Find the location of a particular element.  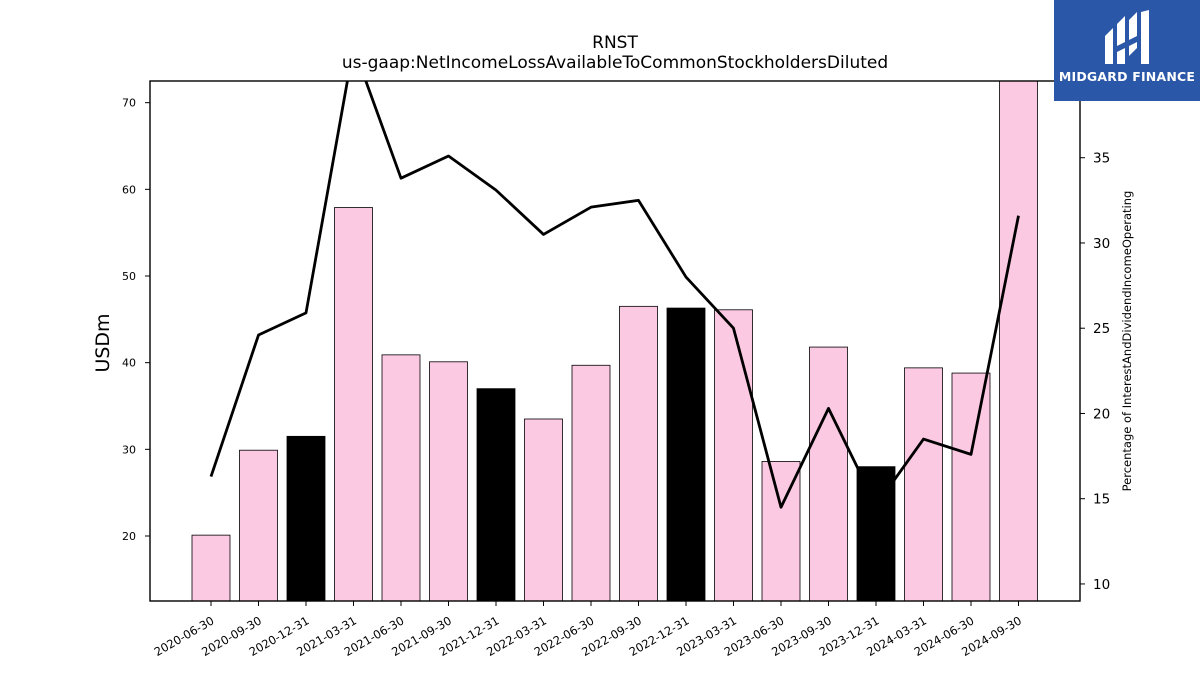

y-tick-label-30: 30 is located at coordinates (129, 449).